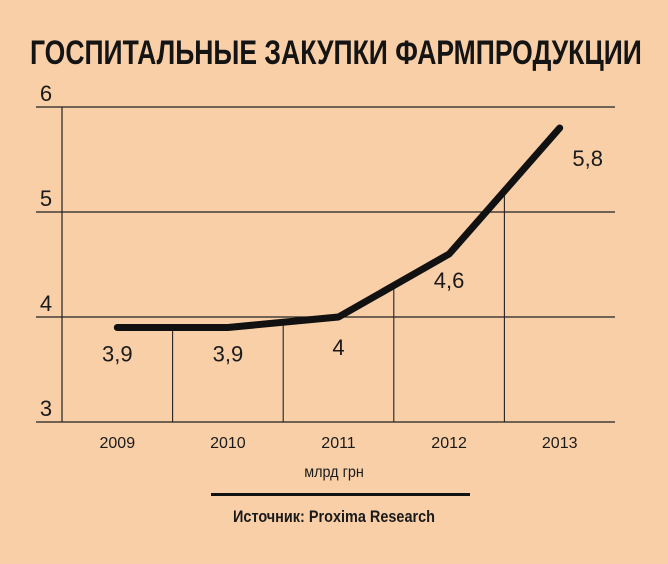 The image size is (668, 564). I want to click on x-axis-tick-labels: 2009 2010 2011 2012 2013, so click(339, 443).